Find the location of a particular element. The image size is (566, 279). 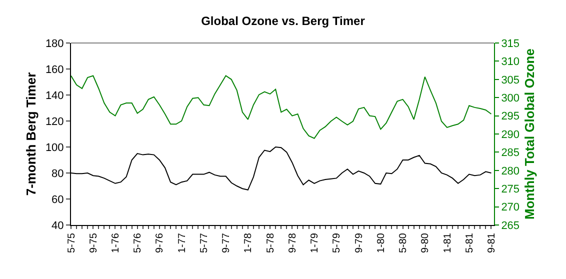

x-tick-label: 9-79 is located at coordinates (359, 243).